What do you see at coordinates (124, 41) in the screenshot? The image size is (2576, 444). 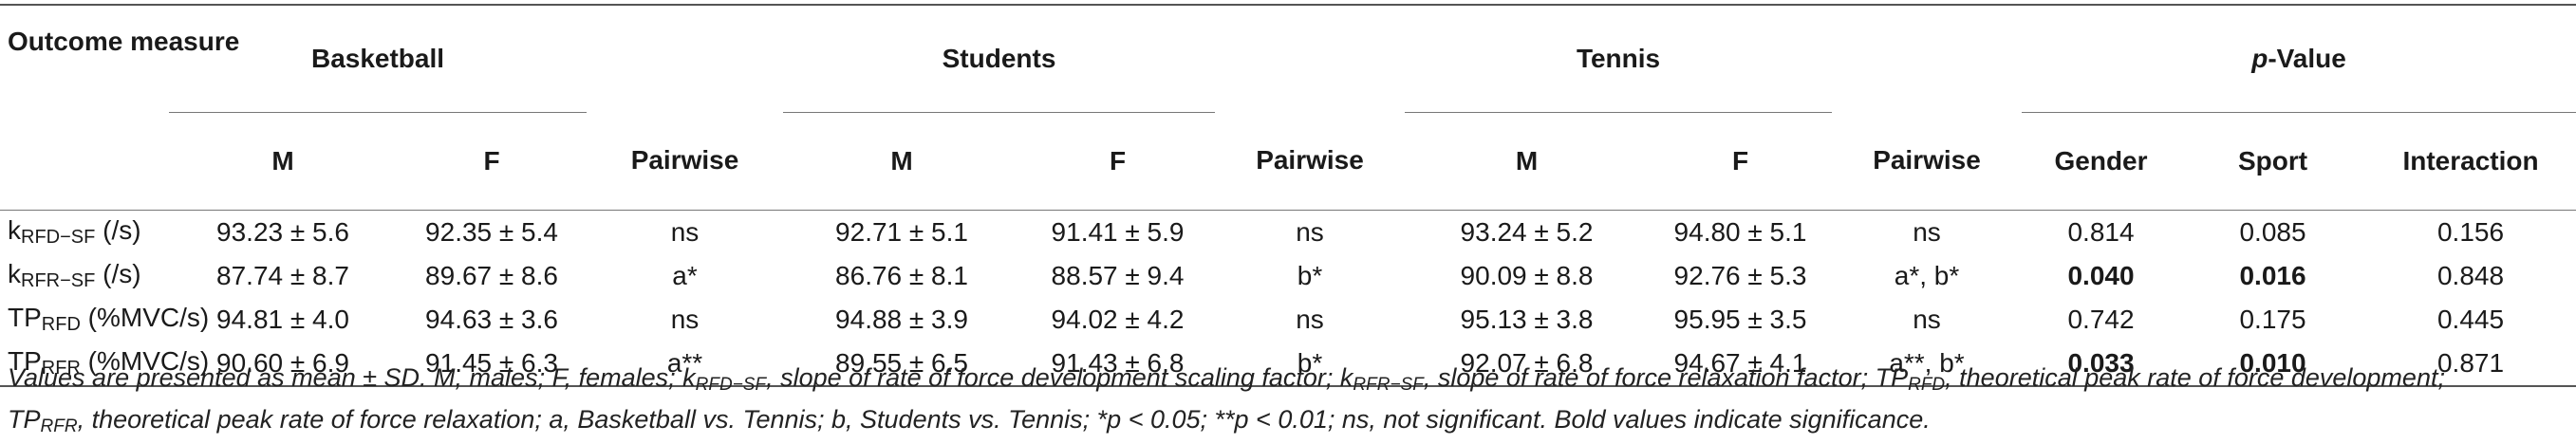 I see `outcome-measure-header: Outcome measure` at bounding box center [124, 41].